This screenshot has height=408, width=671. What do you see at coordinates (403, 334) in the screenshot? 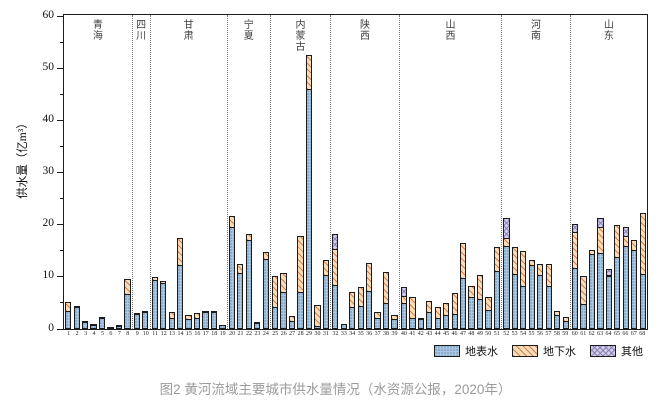
I see `x-tick-label: 40` at bounding box center [403, 334].